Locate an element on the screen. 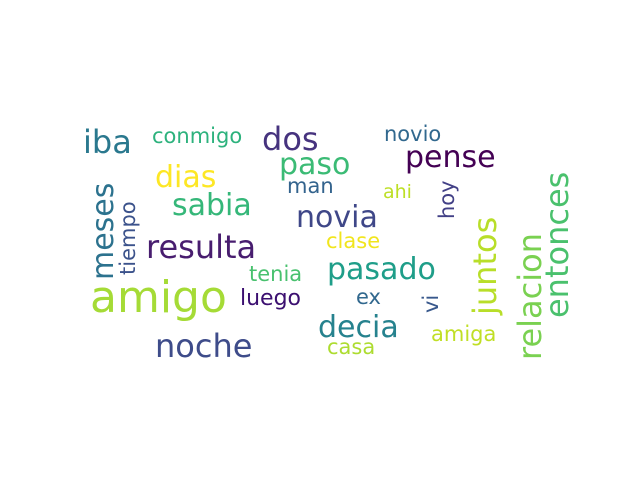 The width and height of the screenshot is (640, 480). word-luego: luego is located at coordinates (270, 298).